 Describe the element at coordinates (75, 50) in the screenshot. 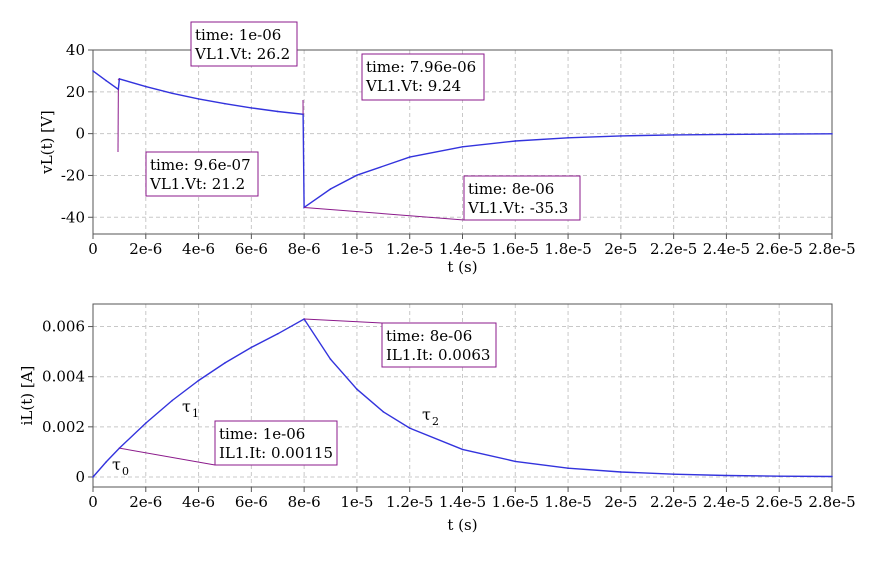

I see `y-tick-label: 40` at that location.